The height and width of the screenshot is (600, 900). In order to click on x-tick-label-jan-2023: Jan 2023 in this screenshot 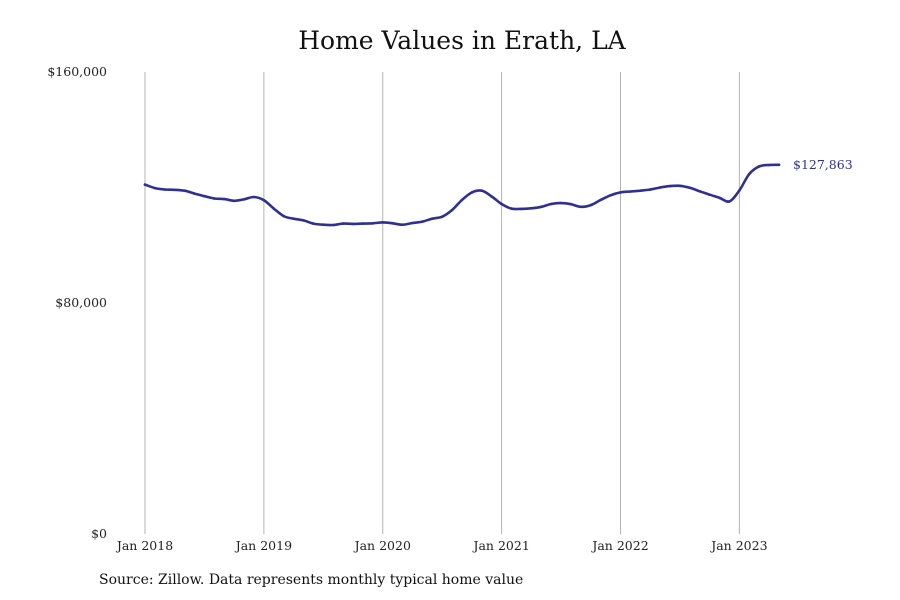, I will do `click(738, 545)`.